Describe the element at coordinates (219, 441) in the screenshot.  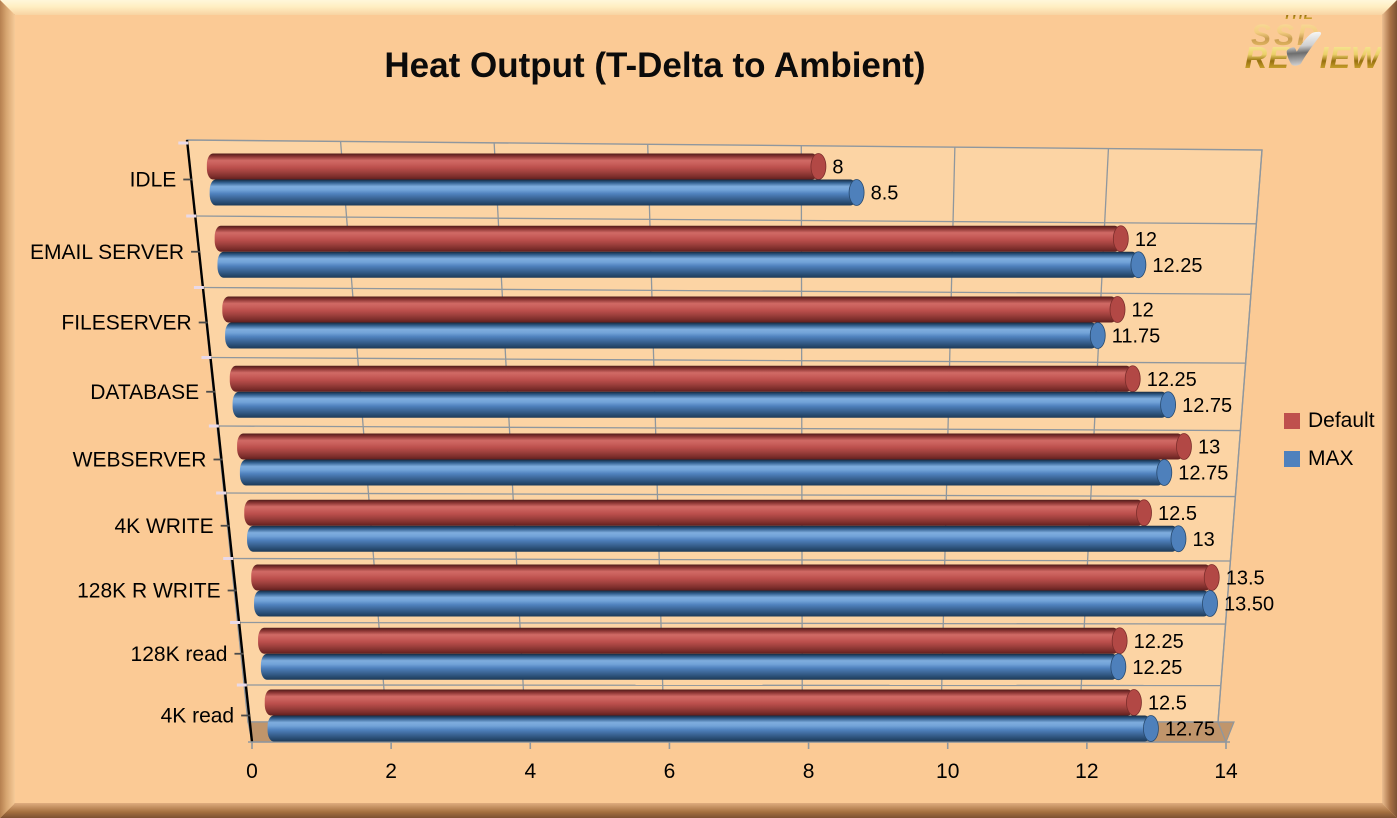
I see `category-axis-line` at that location.